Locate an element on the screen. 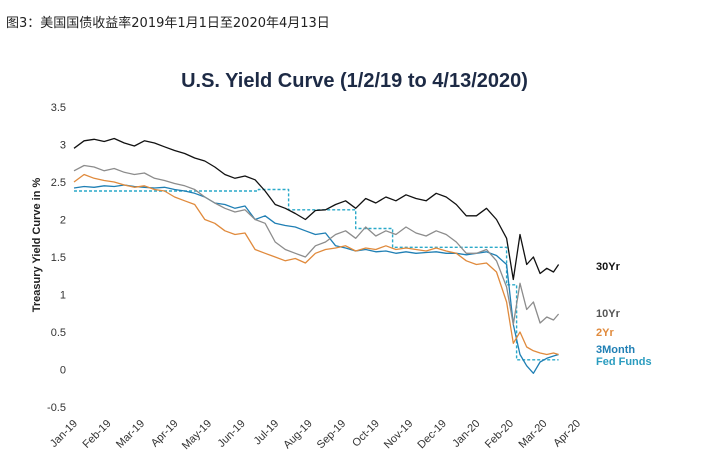 The width and height of the screenshot is (709, 476). x-tick-label: Jan-19 is located at coordinates (64, 434).